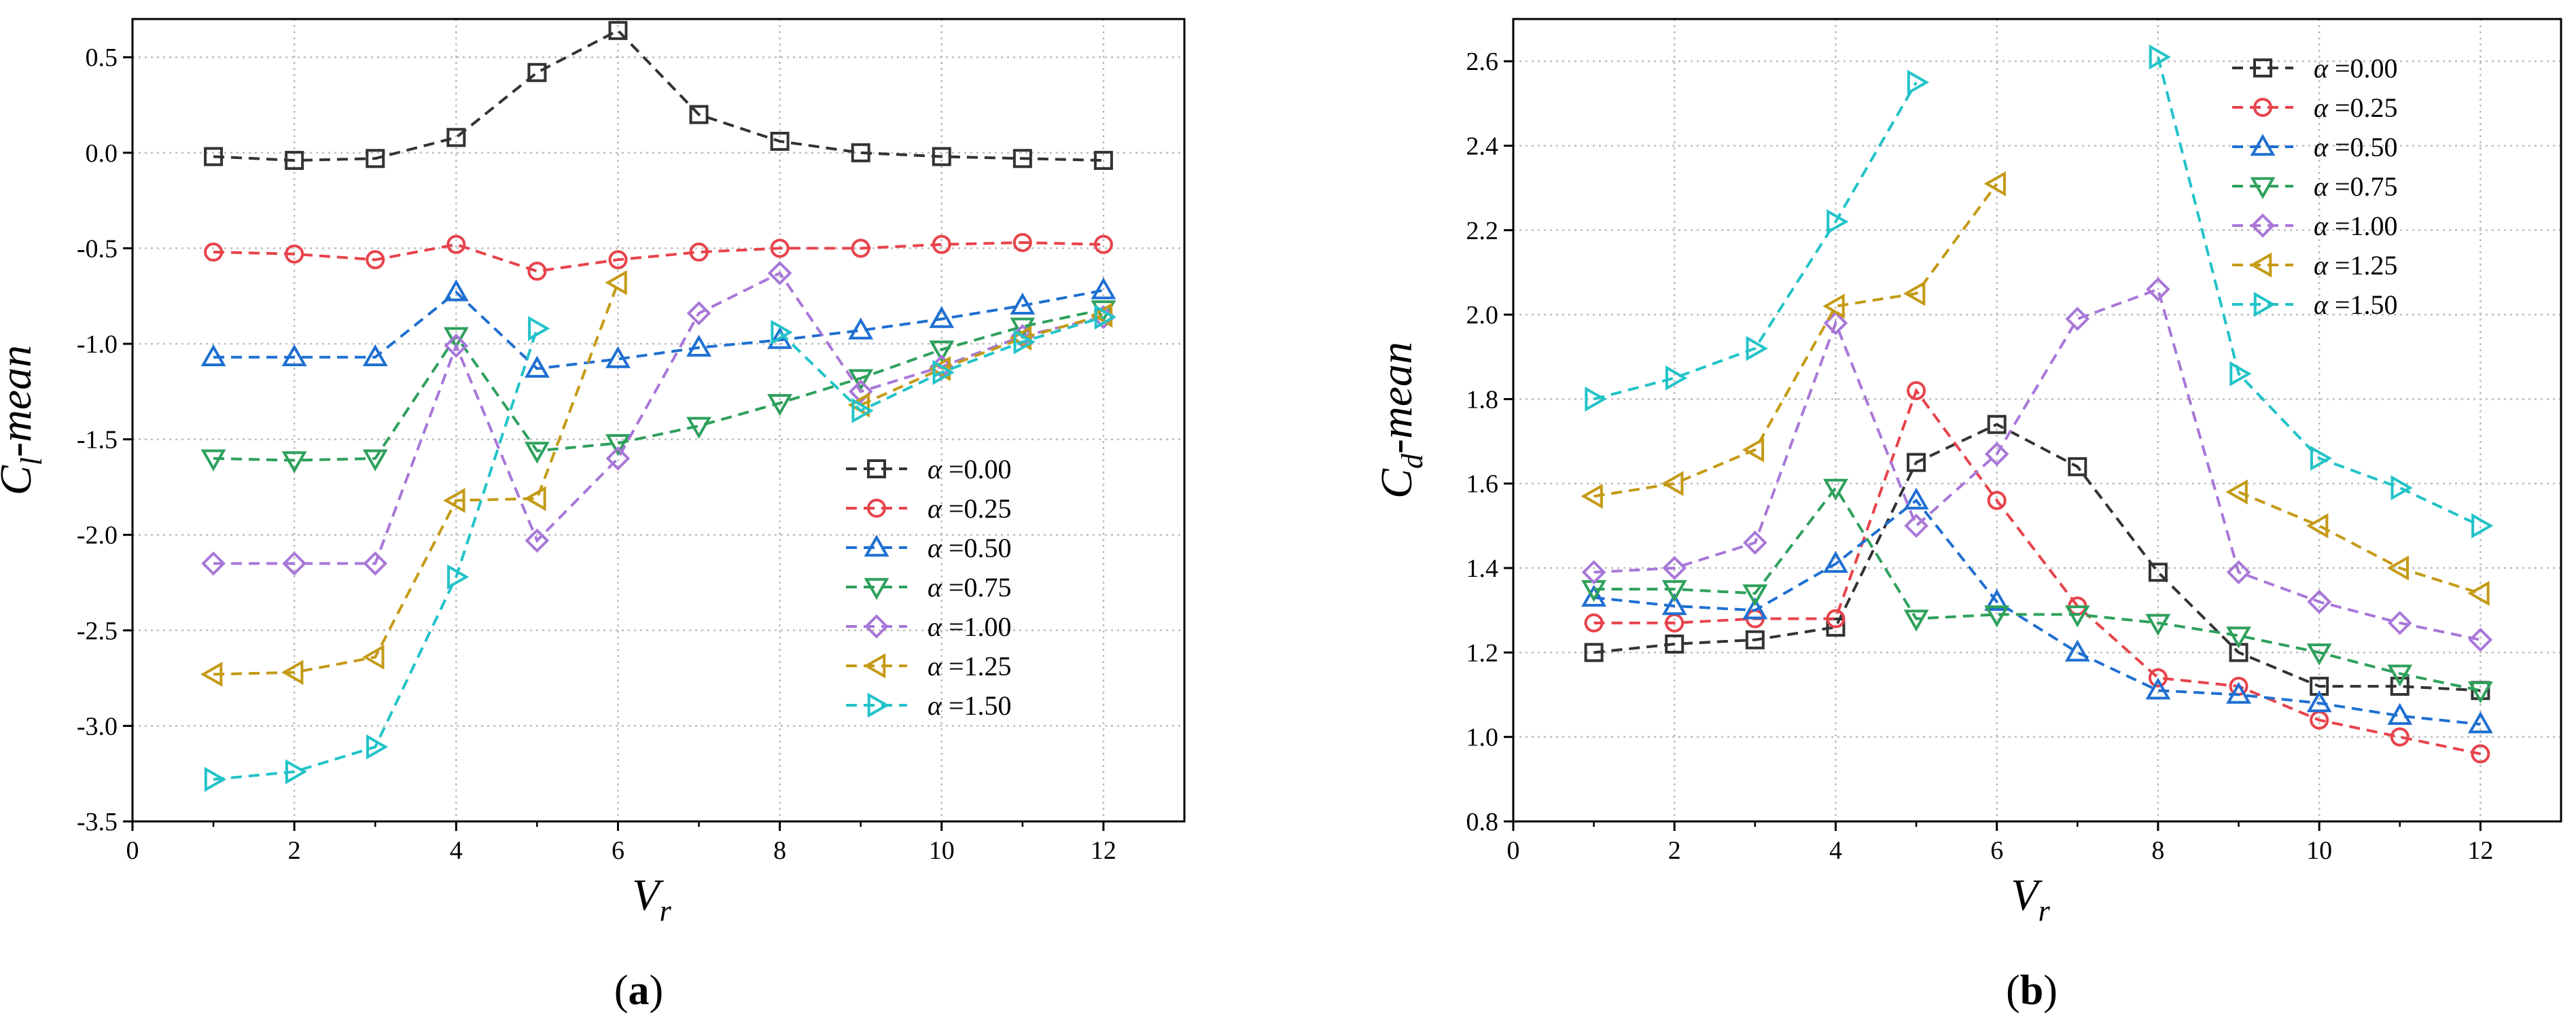  What do you see at coordinates (1401, 420) in the screenshot?
I see `y-axis-title: Cd-mean` at bounding box center [1401, 420].